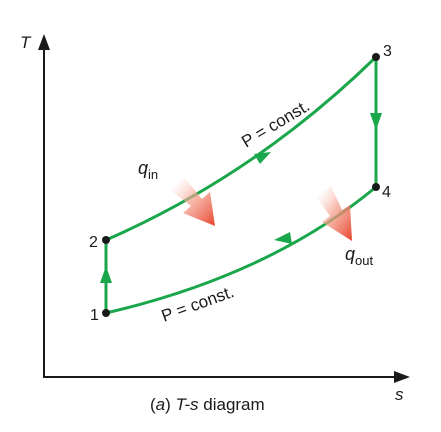 This screenshot has height=432, width=441. Describe the element at coordinates (402, 377) in the screenshot. I see `x-axis-arrowhead` at that location.